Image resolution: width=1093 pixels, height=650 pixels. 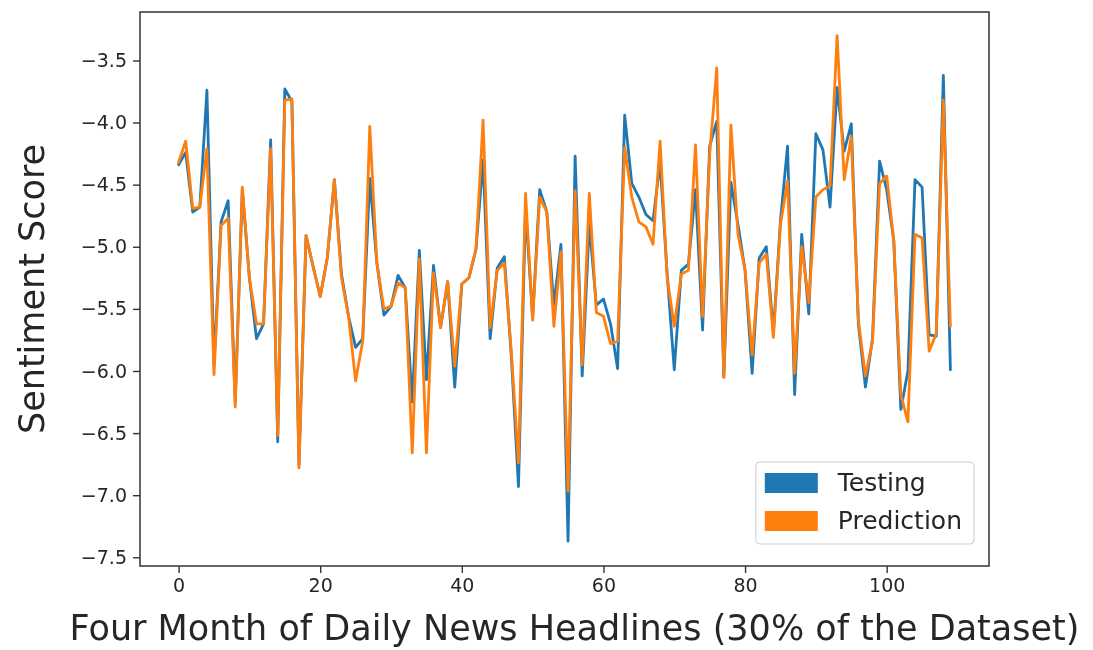 What do you see at coordinates (103, 556) in the screenshot?
I see `y-tick-label: −7.5` at bounding box center [103, 556].